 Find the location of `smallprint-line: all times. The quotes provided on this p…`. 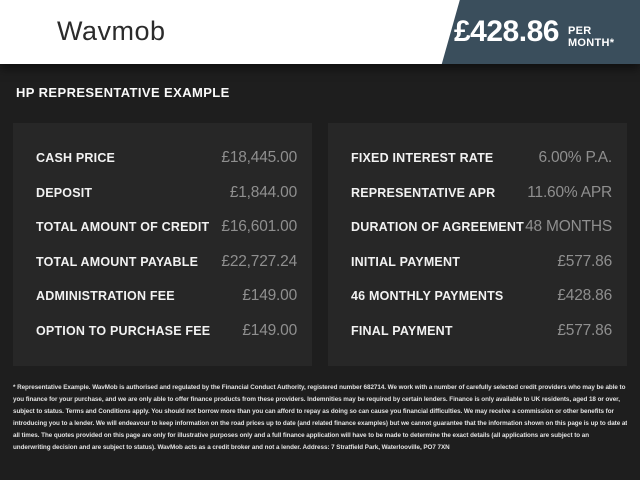

smallprint-line: all times. The quotes provided on this p… is located at coordinates (301, 435).